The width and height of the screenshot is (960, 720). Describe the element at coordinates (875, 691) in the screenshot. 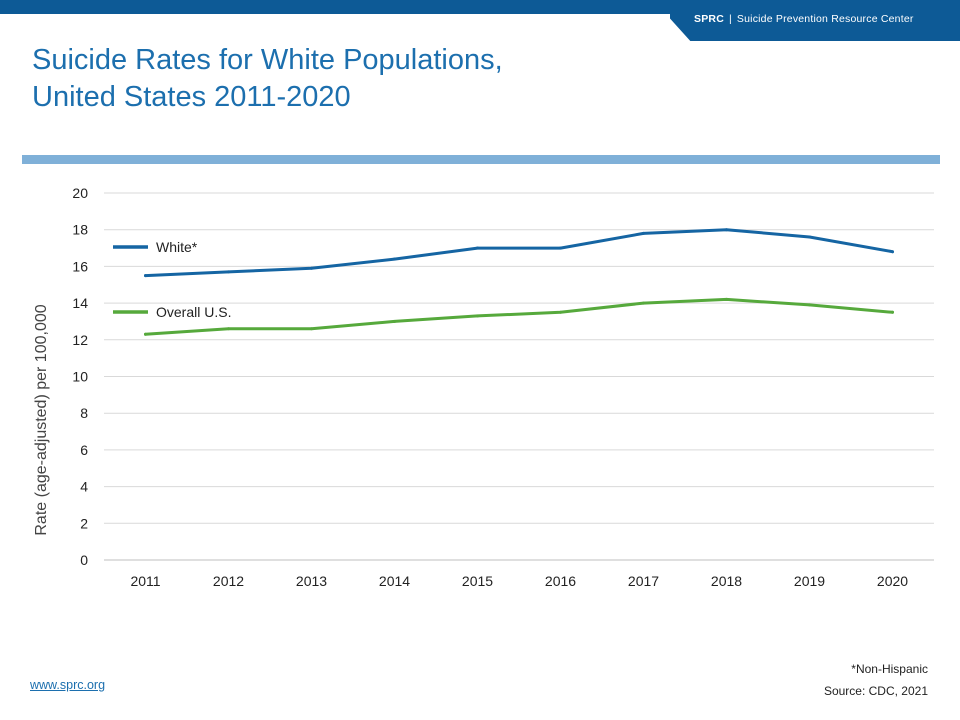

I see `source-note: Source: CDC, 2021` at that location.